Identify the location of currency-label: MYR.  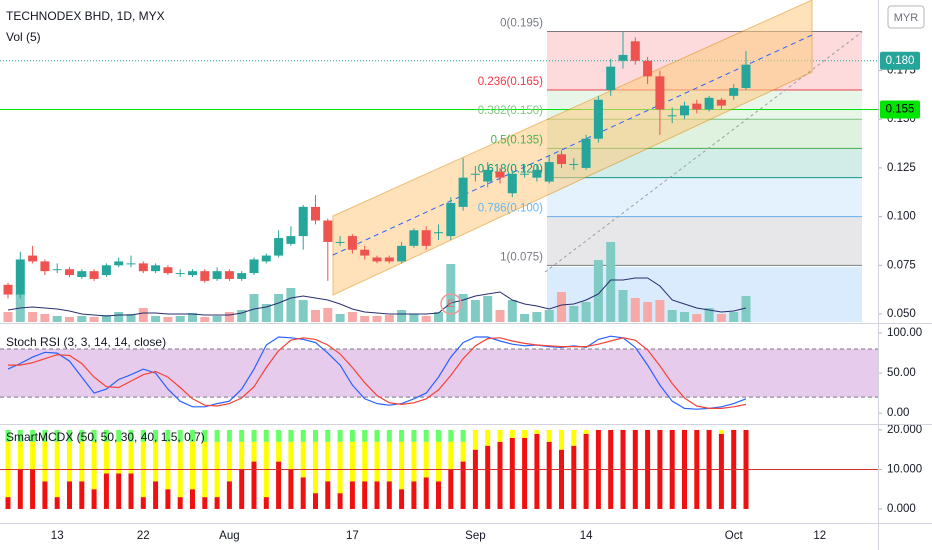
(906, 18).